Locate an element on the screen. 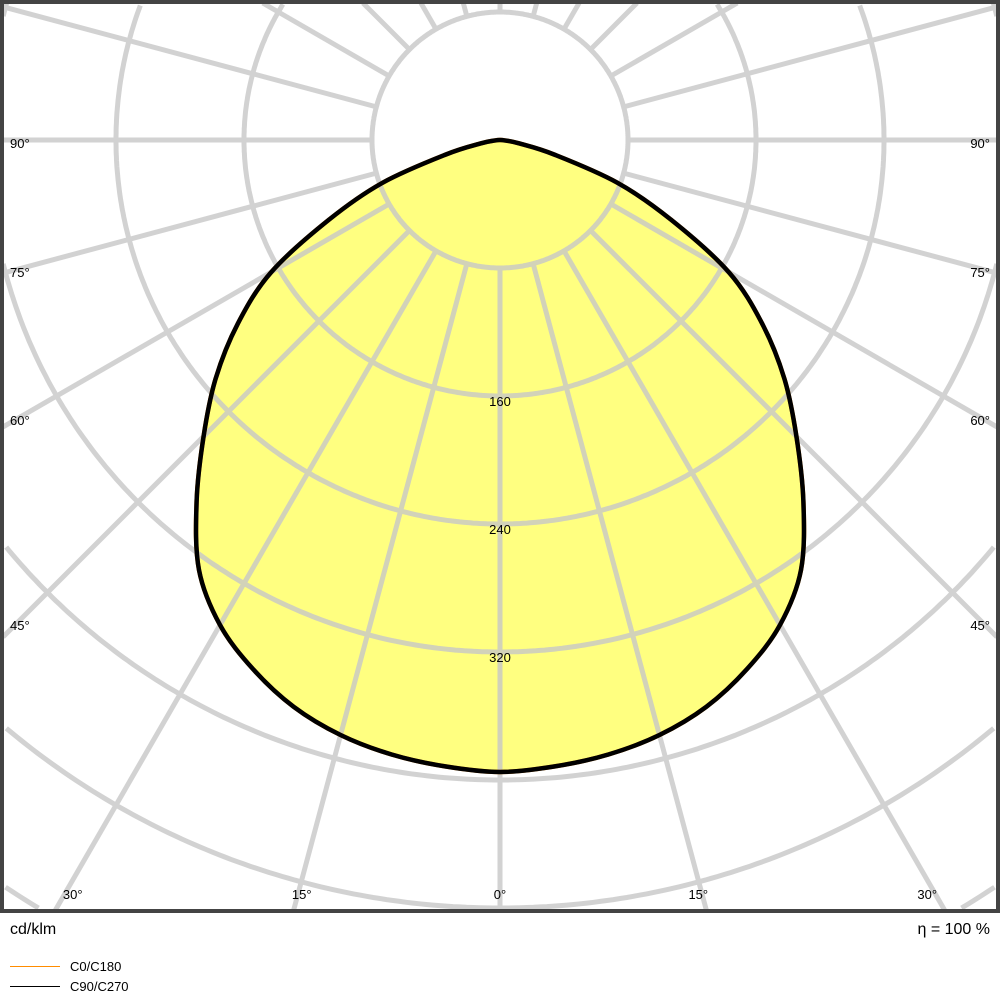  radial-tick-label: 160 is located at coordinates (500, 401).